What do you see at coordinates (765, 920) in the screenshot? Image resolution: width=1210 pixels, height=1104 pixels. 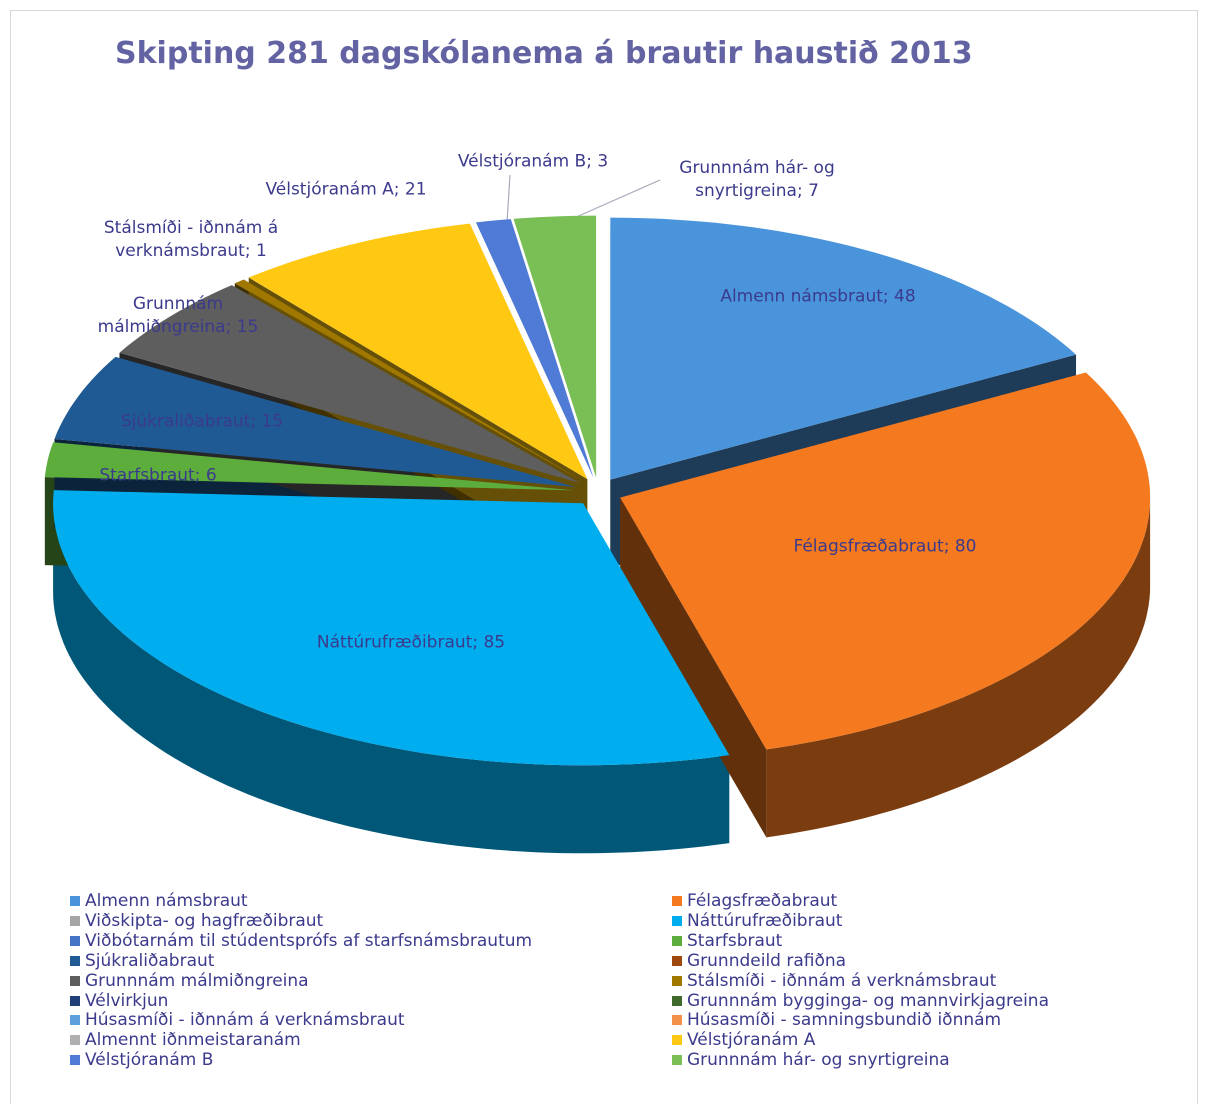 I see `legend-label: Náttúrufræðibraut` at bounding box center [765, 920].